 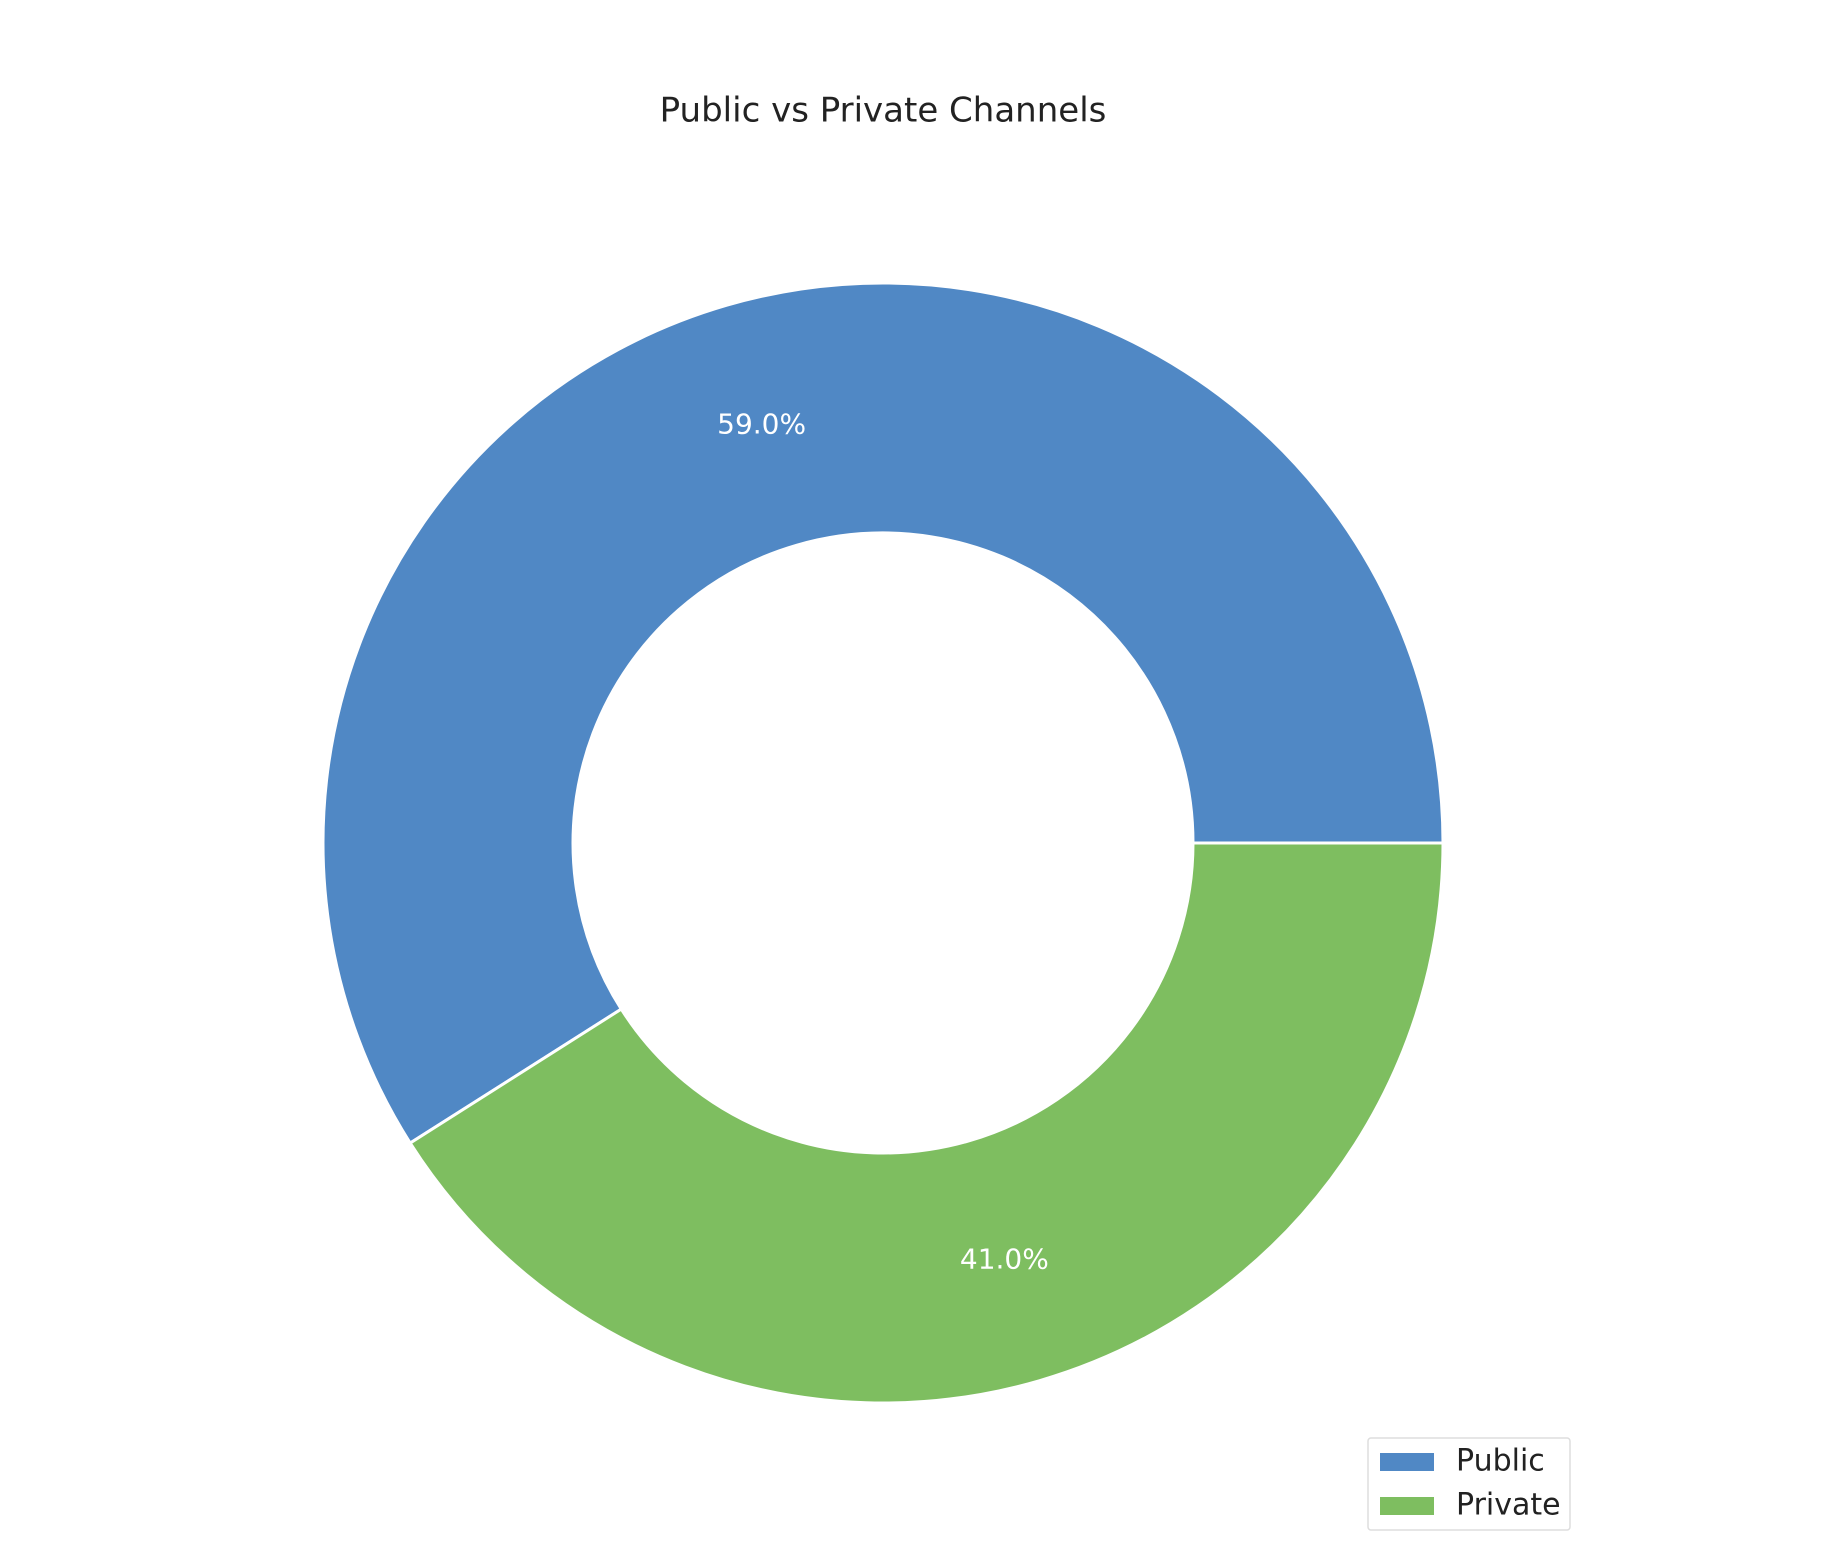 I want to click on legend-label: Public, so click(x=1500, y=1461).